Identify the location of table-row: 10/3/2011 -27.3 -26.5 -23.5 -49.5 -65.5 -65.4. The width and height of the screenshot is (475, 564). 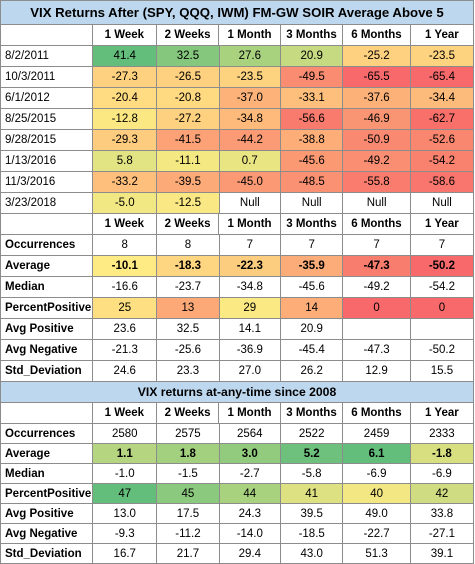
(238, 77).